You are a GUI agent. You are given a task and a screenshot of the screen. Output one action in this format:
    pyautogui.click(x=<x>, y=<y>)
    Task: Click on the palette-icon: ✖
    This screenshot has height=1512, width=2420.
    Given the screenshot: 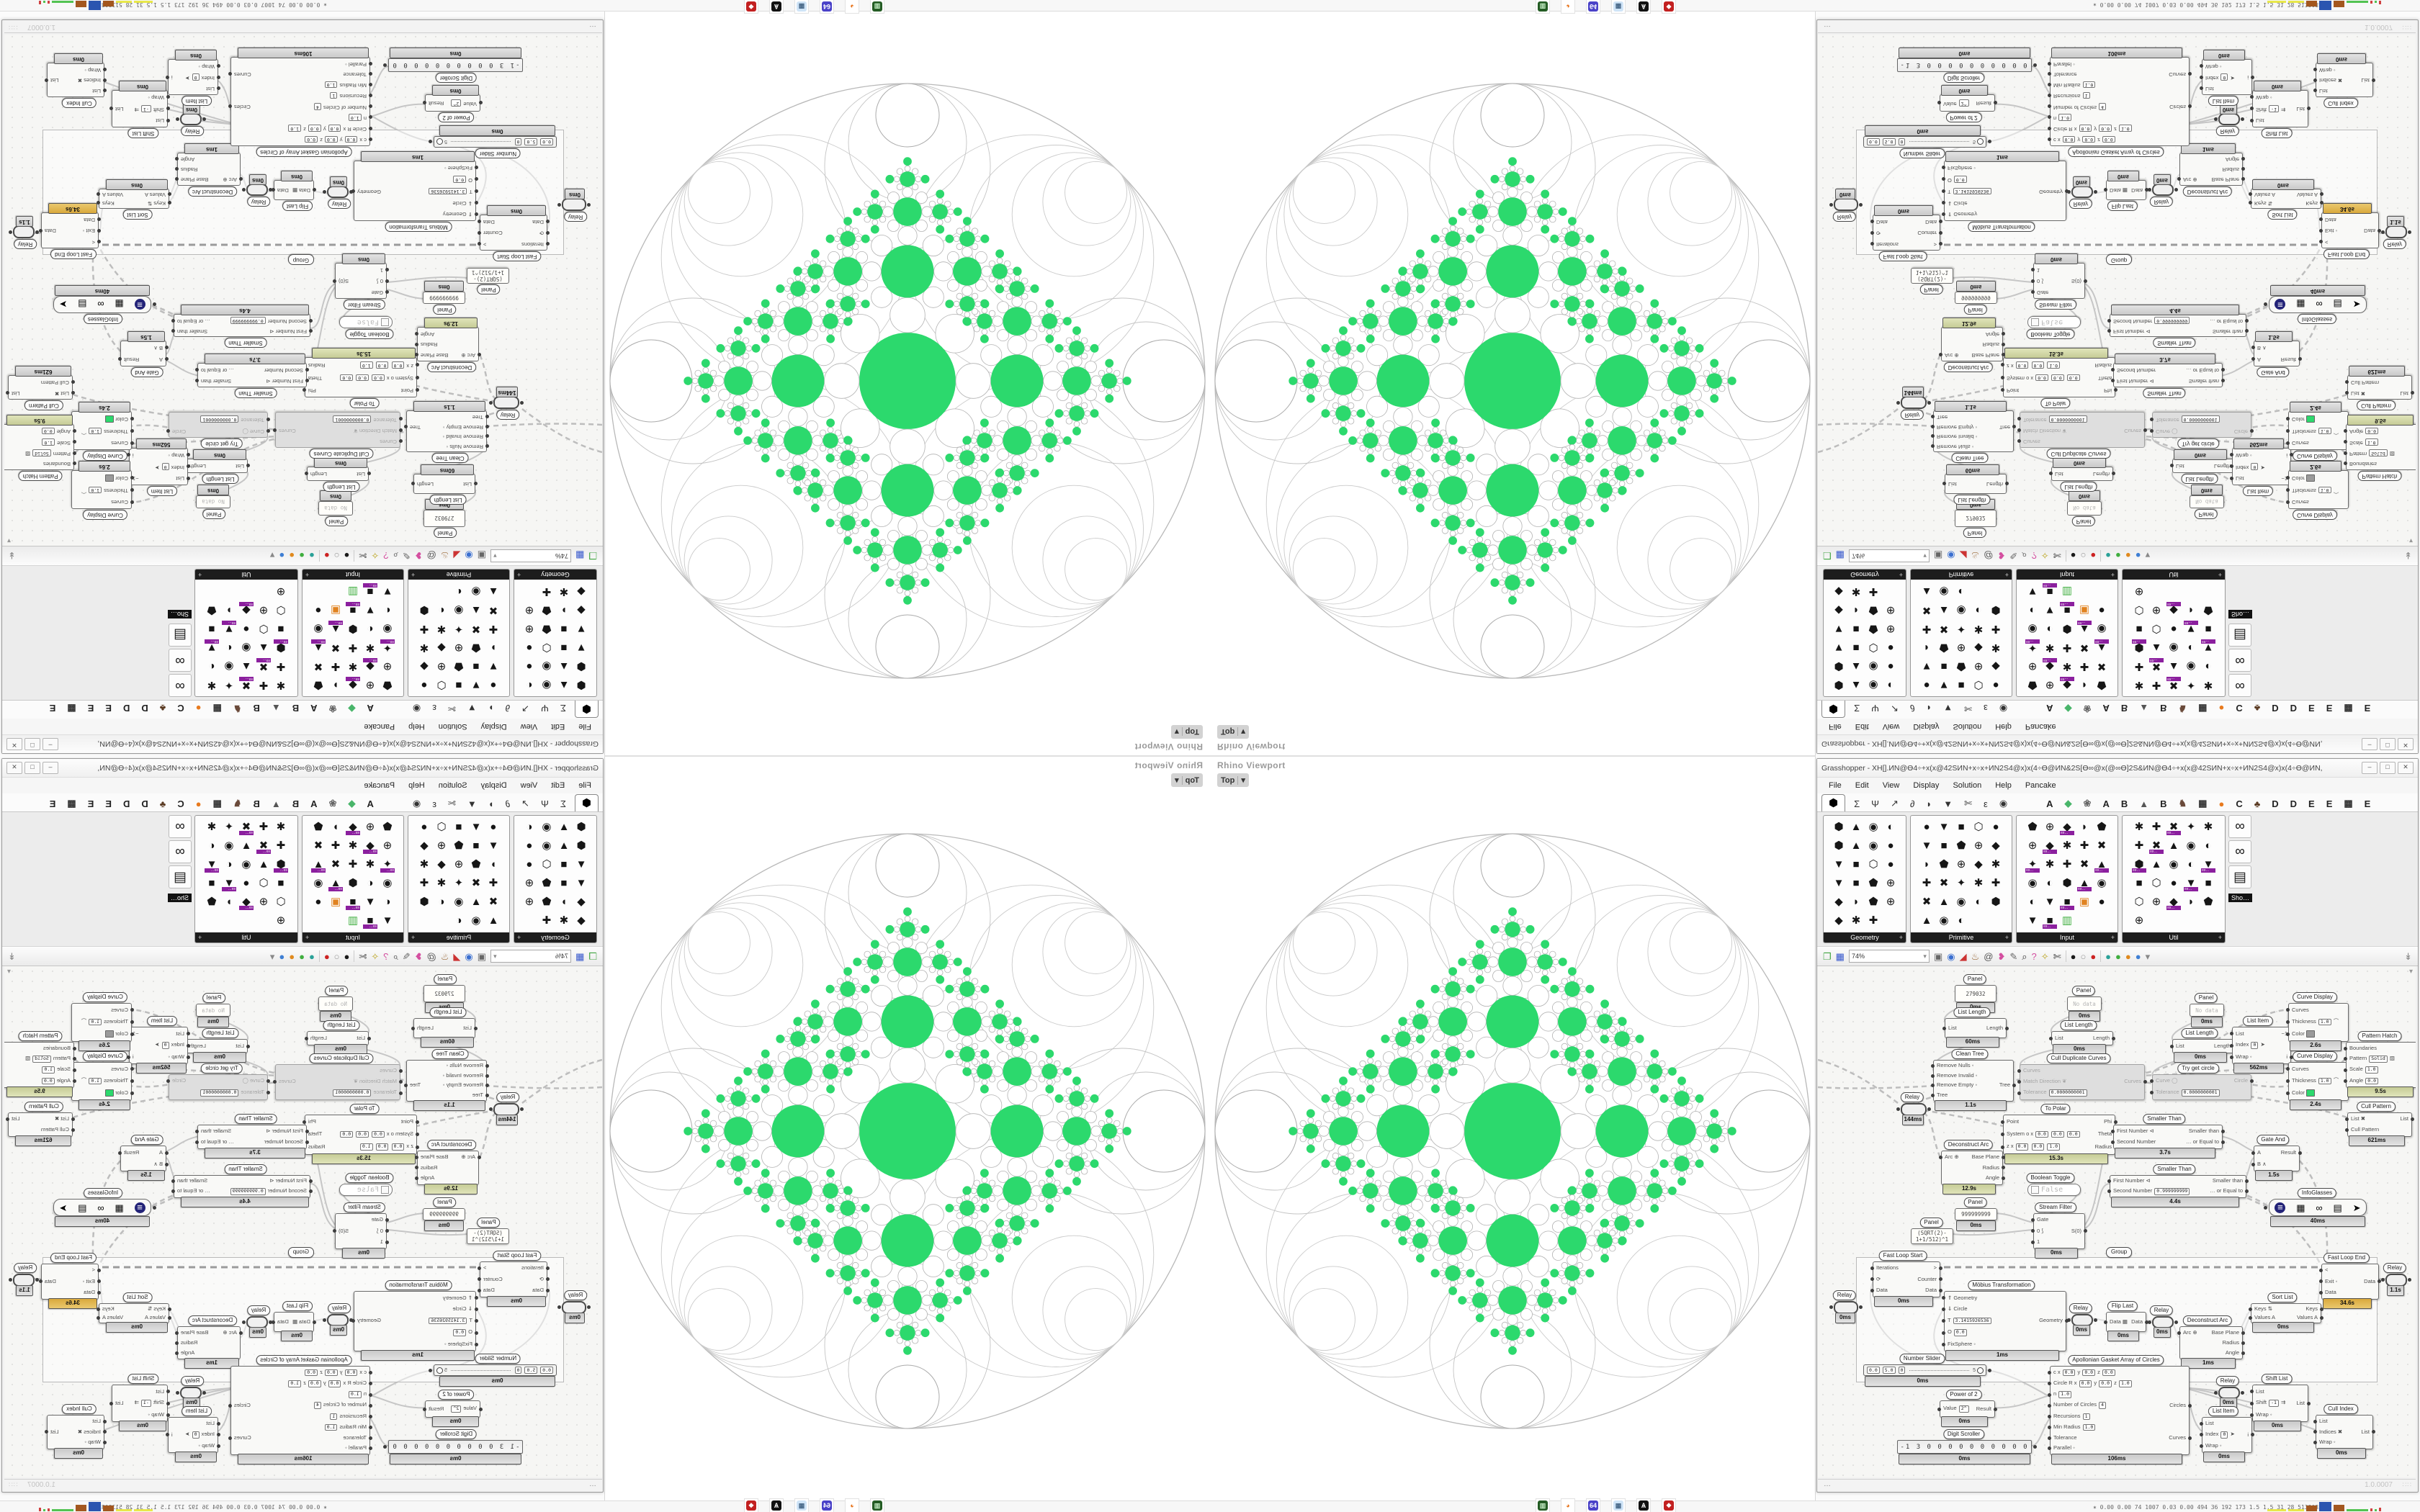 What is the action you would take?
    pyautogui.click(x=2102, y=666)
    